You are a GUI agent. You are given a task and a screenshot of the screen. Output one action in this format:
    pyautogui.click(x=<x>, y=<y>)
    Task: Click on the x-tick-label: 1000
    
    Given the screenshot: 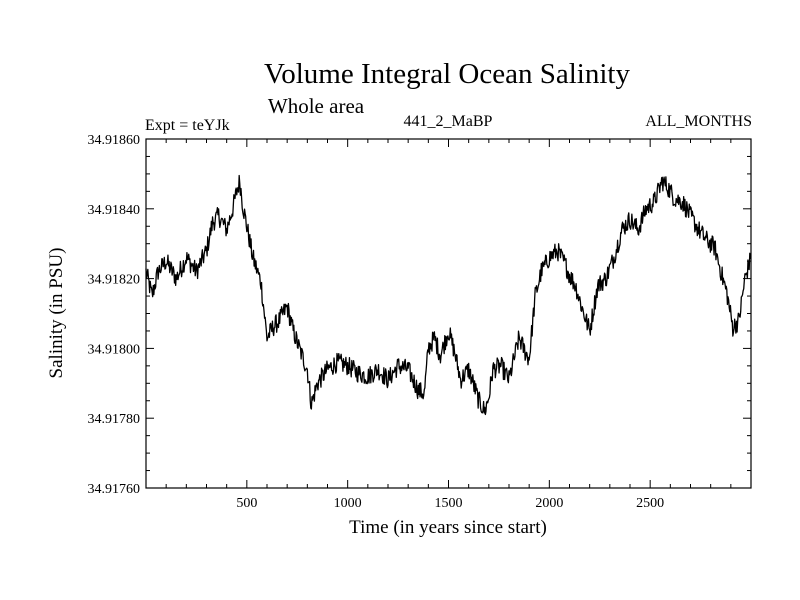 What is the action you would take?
    pyautogui.click(x=348, y=503)
    